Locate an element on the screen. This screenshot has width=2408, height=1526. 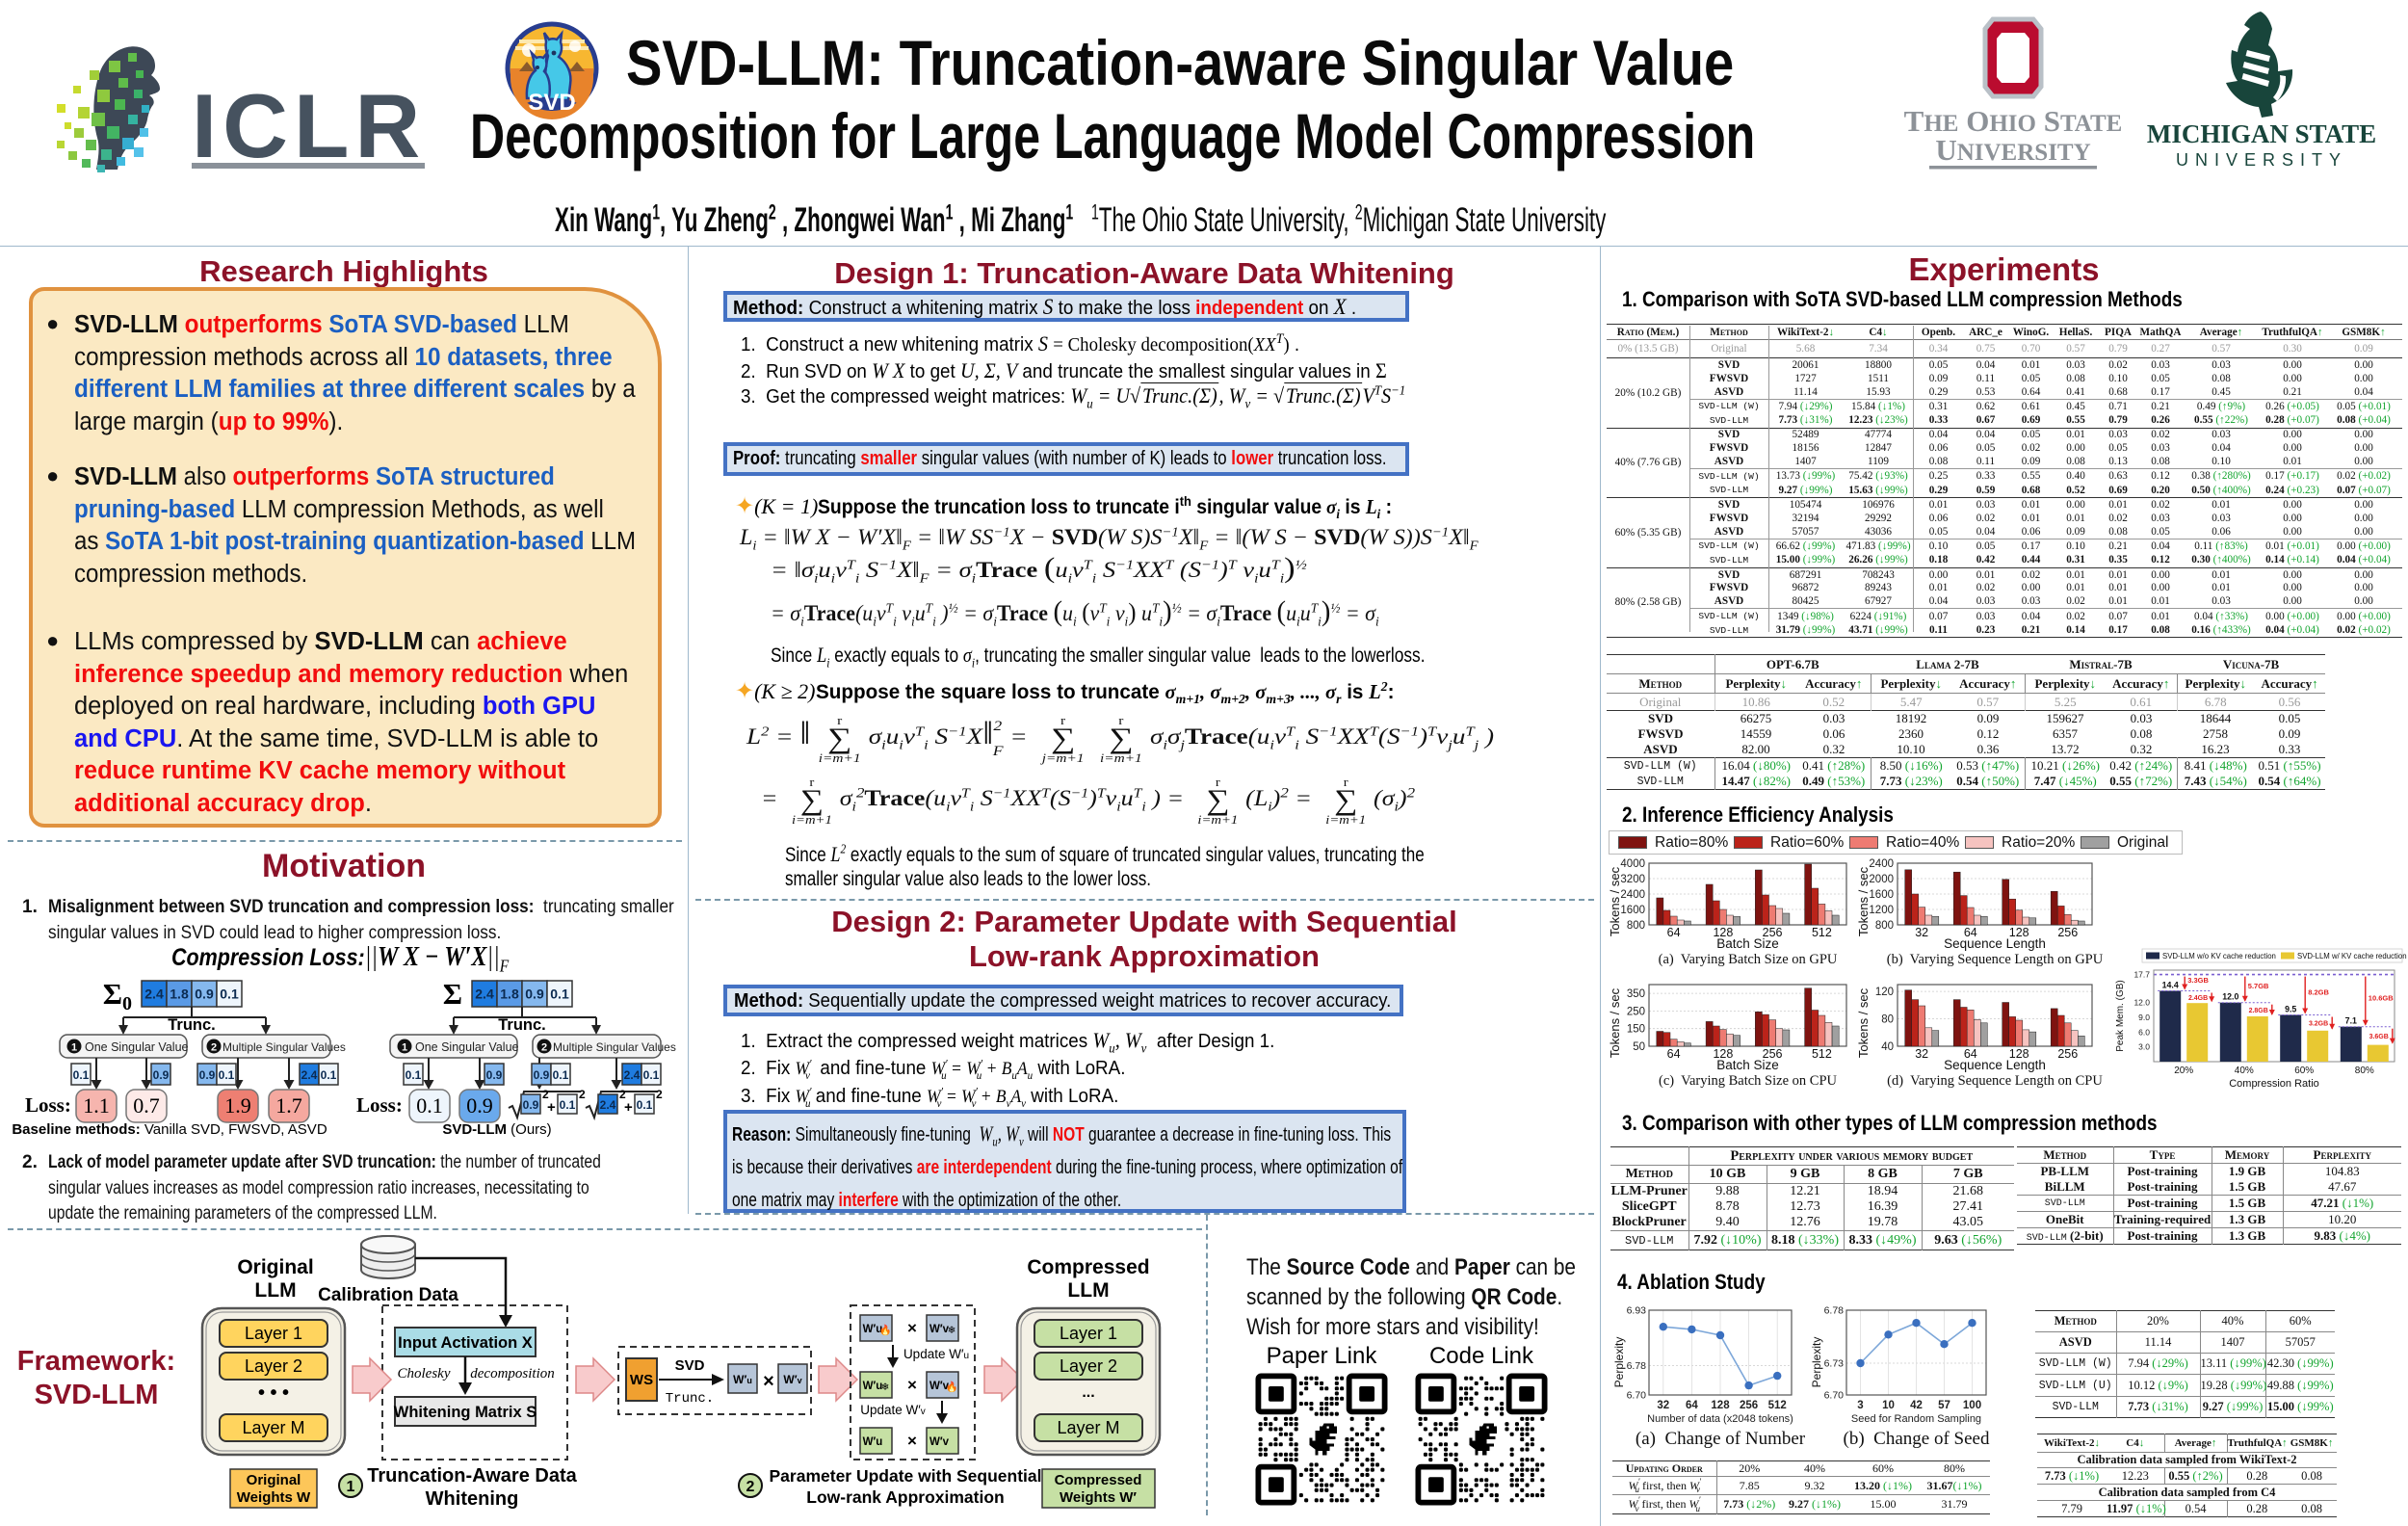
svg-text: SVD-LLM w/o KV cache reduction is located at coordinates (2219, 956).